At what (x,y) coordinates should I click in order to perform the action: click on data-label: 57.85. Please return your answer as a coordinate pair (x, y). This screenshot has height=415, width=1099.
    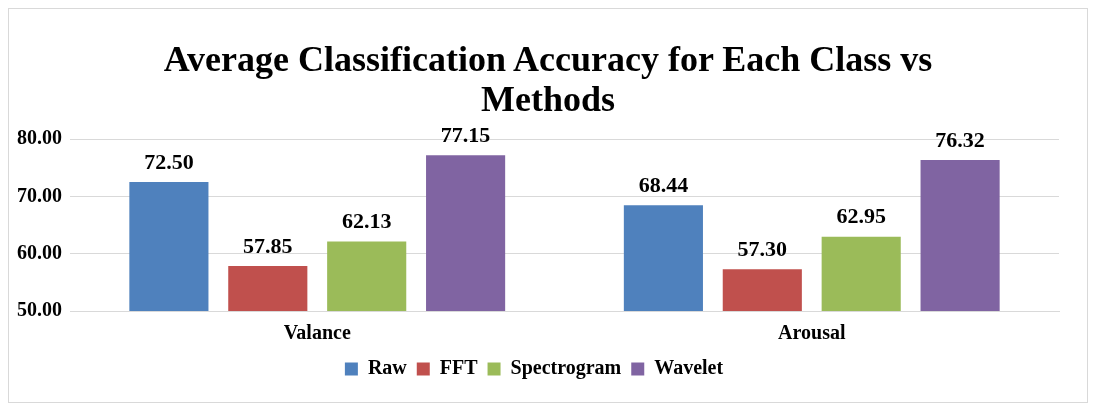
    Looking at the image, I should click on (268, 245).